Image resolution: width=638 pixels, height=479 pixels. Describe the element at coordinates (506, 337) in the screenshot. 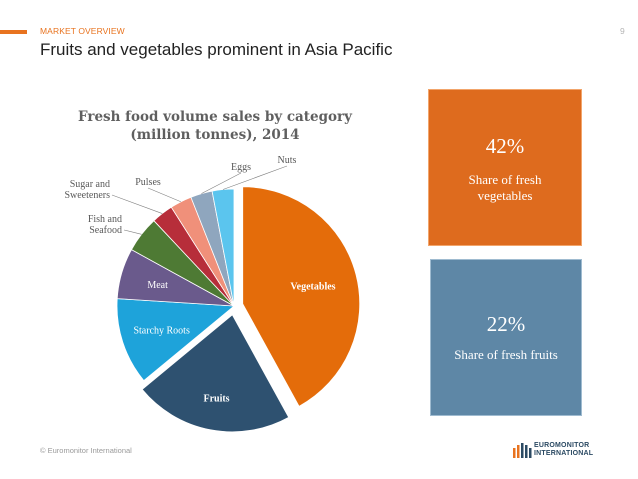

I see `fruits-stat-box: 22% Share of fresh fruits` at that location.